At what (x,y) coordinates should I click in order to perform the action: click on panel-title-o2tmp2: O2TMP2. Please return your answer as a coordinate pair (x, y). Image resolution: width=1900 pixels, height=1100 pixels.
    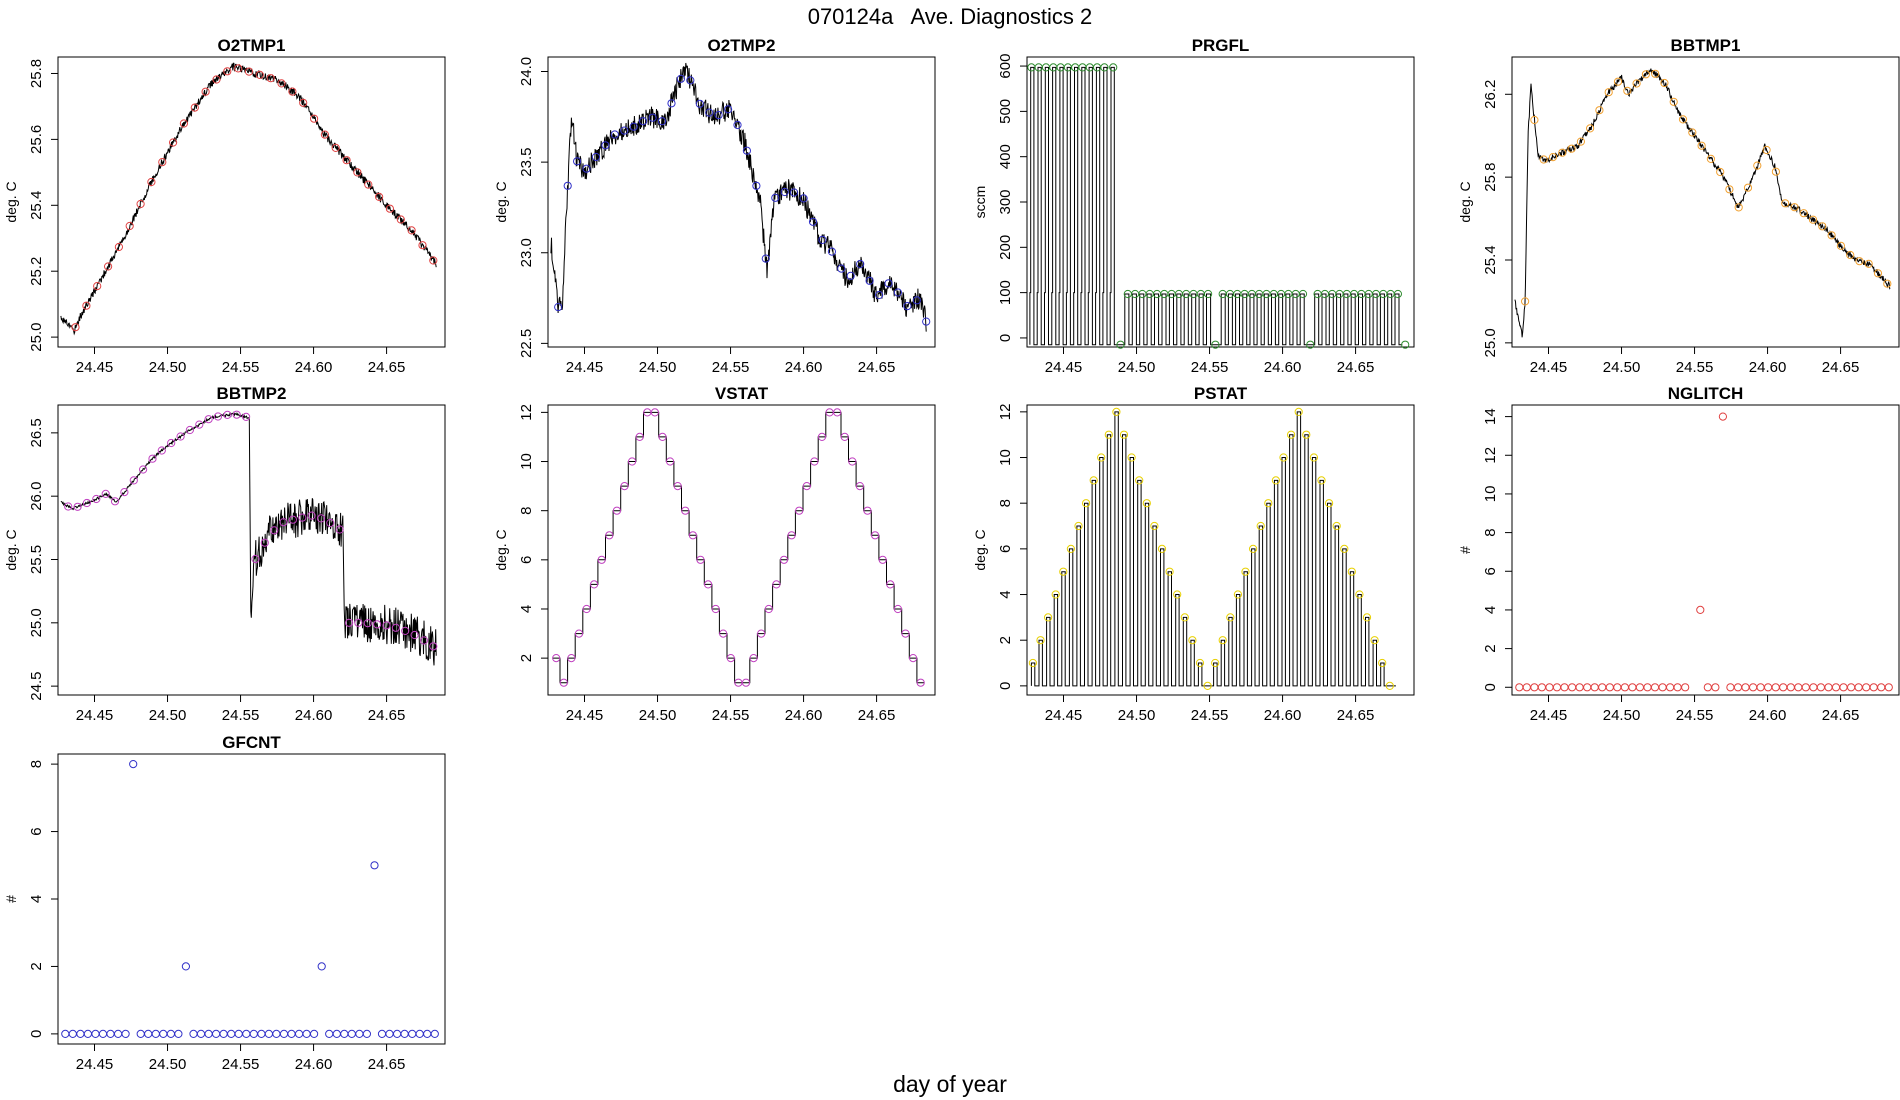
    Looking at the image, I should click on (741, 45).